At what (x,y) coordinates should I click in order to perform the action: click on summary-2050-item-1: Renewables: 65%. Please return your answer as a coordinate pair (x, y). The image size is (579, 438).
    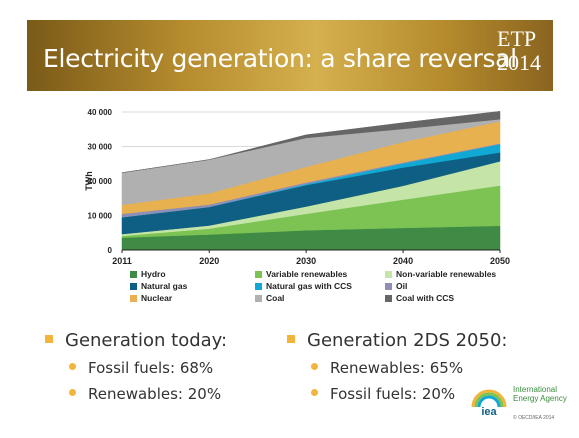
    Looking at the image, I should click on (397, 368).